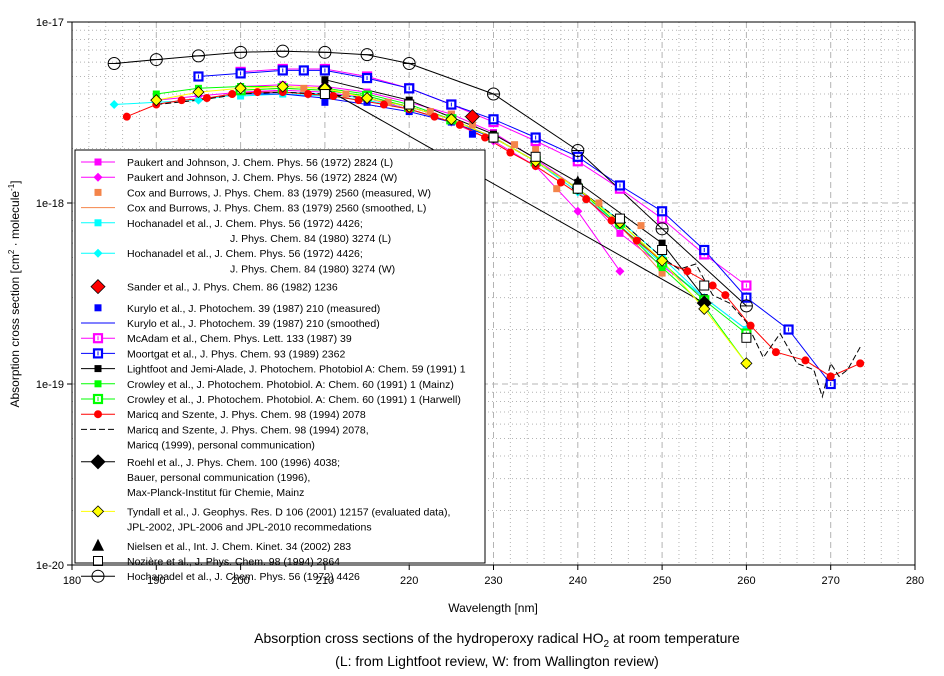 The height and width of the screenshot is (676, 944). What do you see at coordinates (11, 187) in the screenshot?
I see `y-axis-label-sup2: -1` at bounding box center [11, 187].